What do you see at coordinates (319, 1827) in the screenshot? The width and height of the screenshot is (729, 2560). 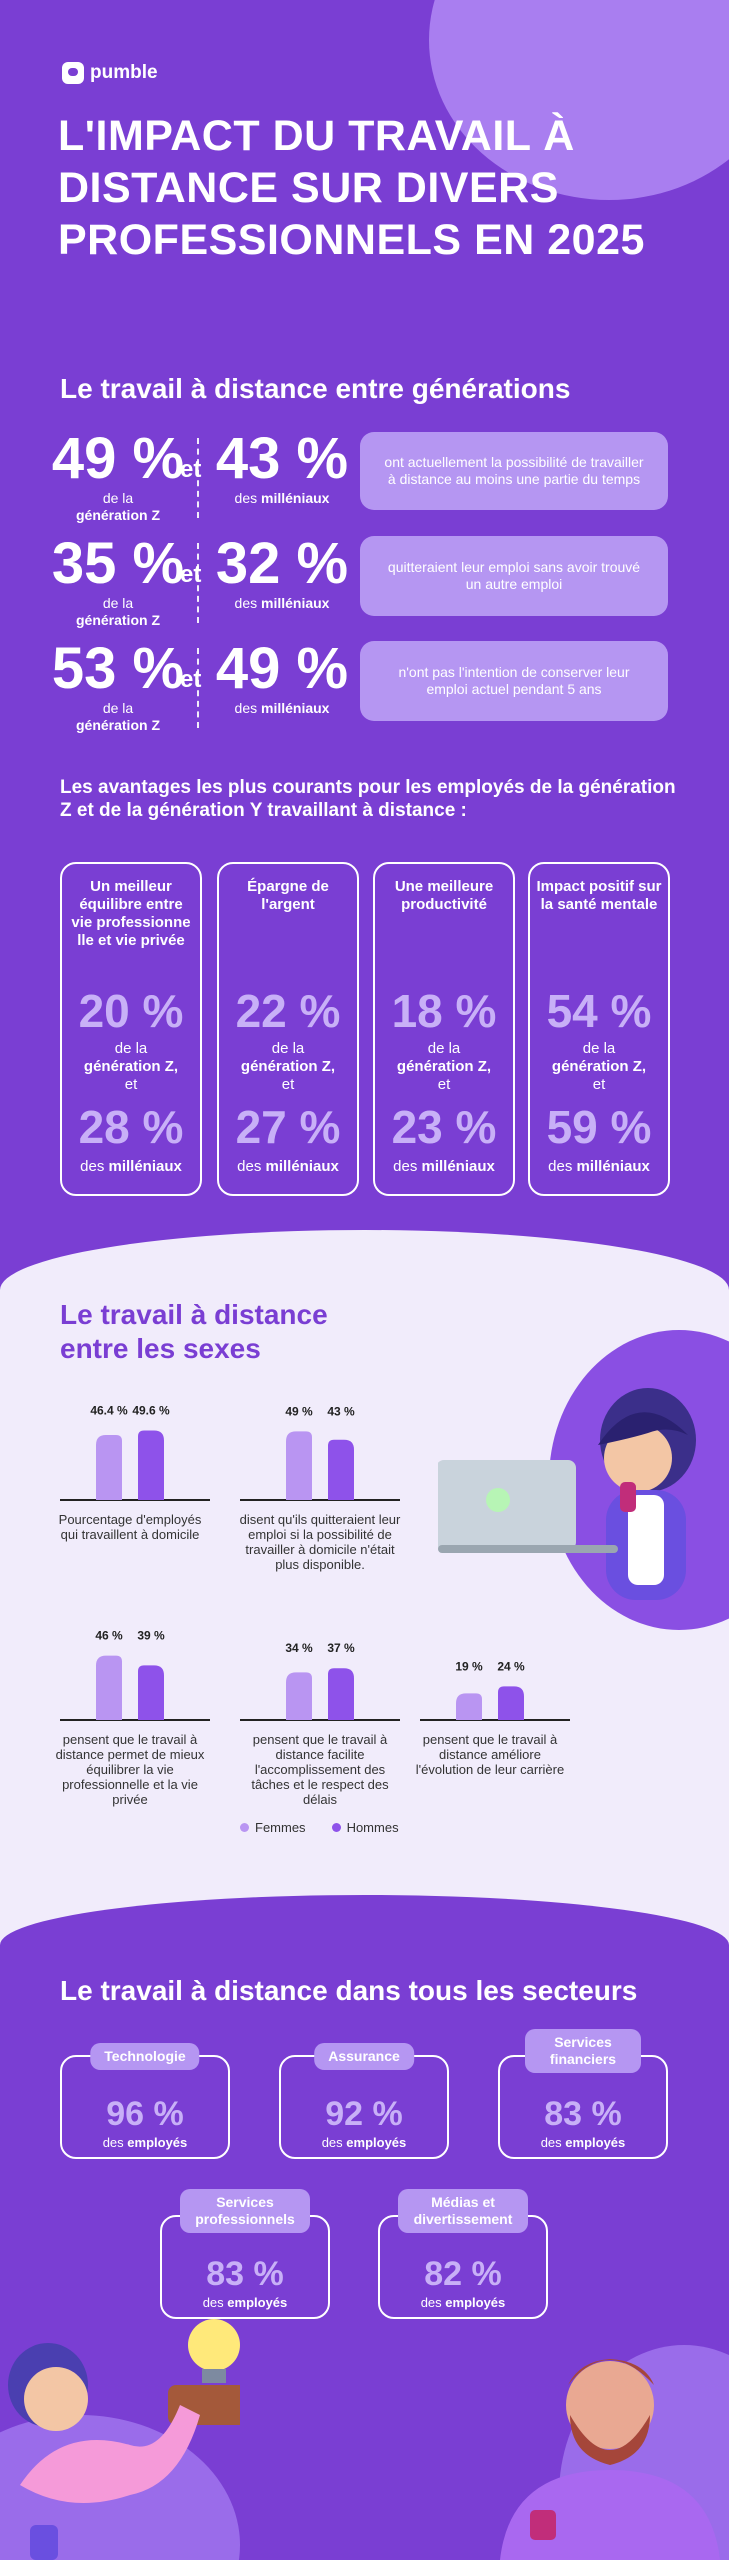 I see `chart-legend: Femmes Hommes` at bounding box center [319, 1827].